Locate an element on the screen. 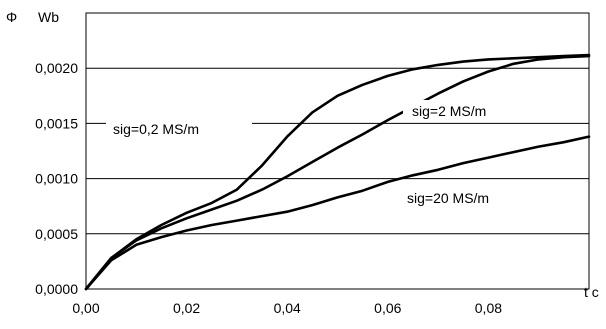  x-tick-label: 0,06 is located at coordinates (387, 308).